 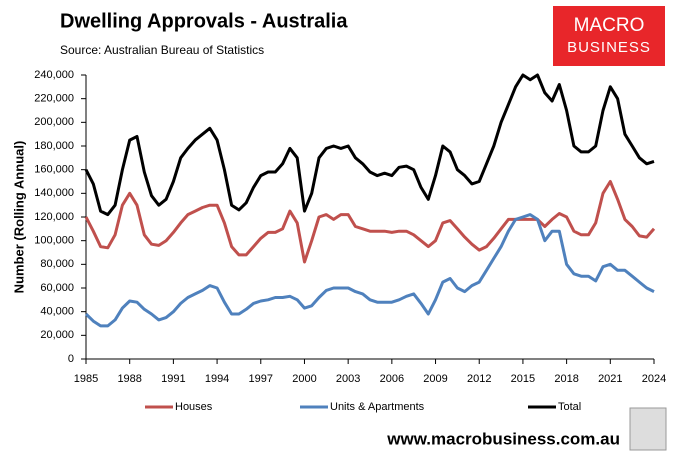 What do you see at coordinates (217, 379) in the screenshot?
I see `x-tick-label: 1994` at bounding box center [217, 379].